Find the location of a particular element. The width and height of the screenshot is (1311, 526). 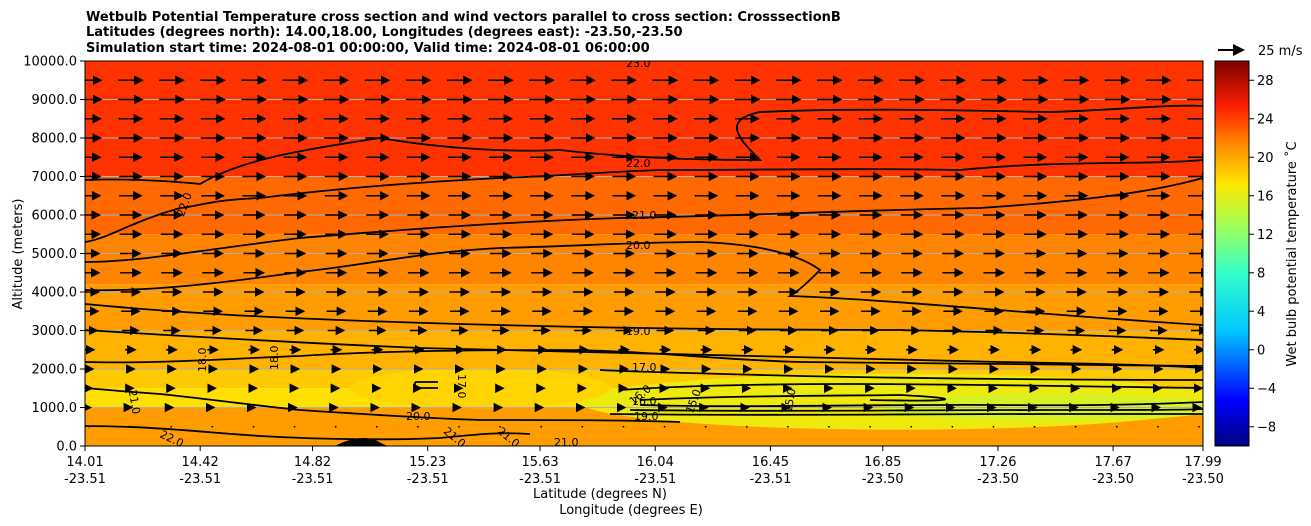

y-tick-label: 10000.0 is located at coordinates (50, 62).